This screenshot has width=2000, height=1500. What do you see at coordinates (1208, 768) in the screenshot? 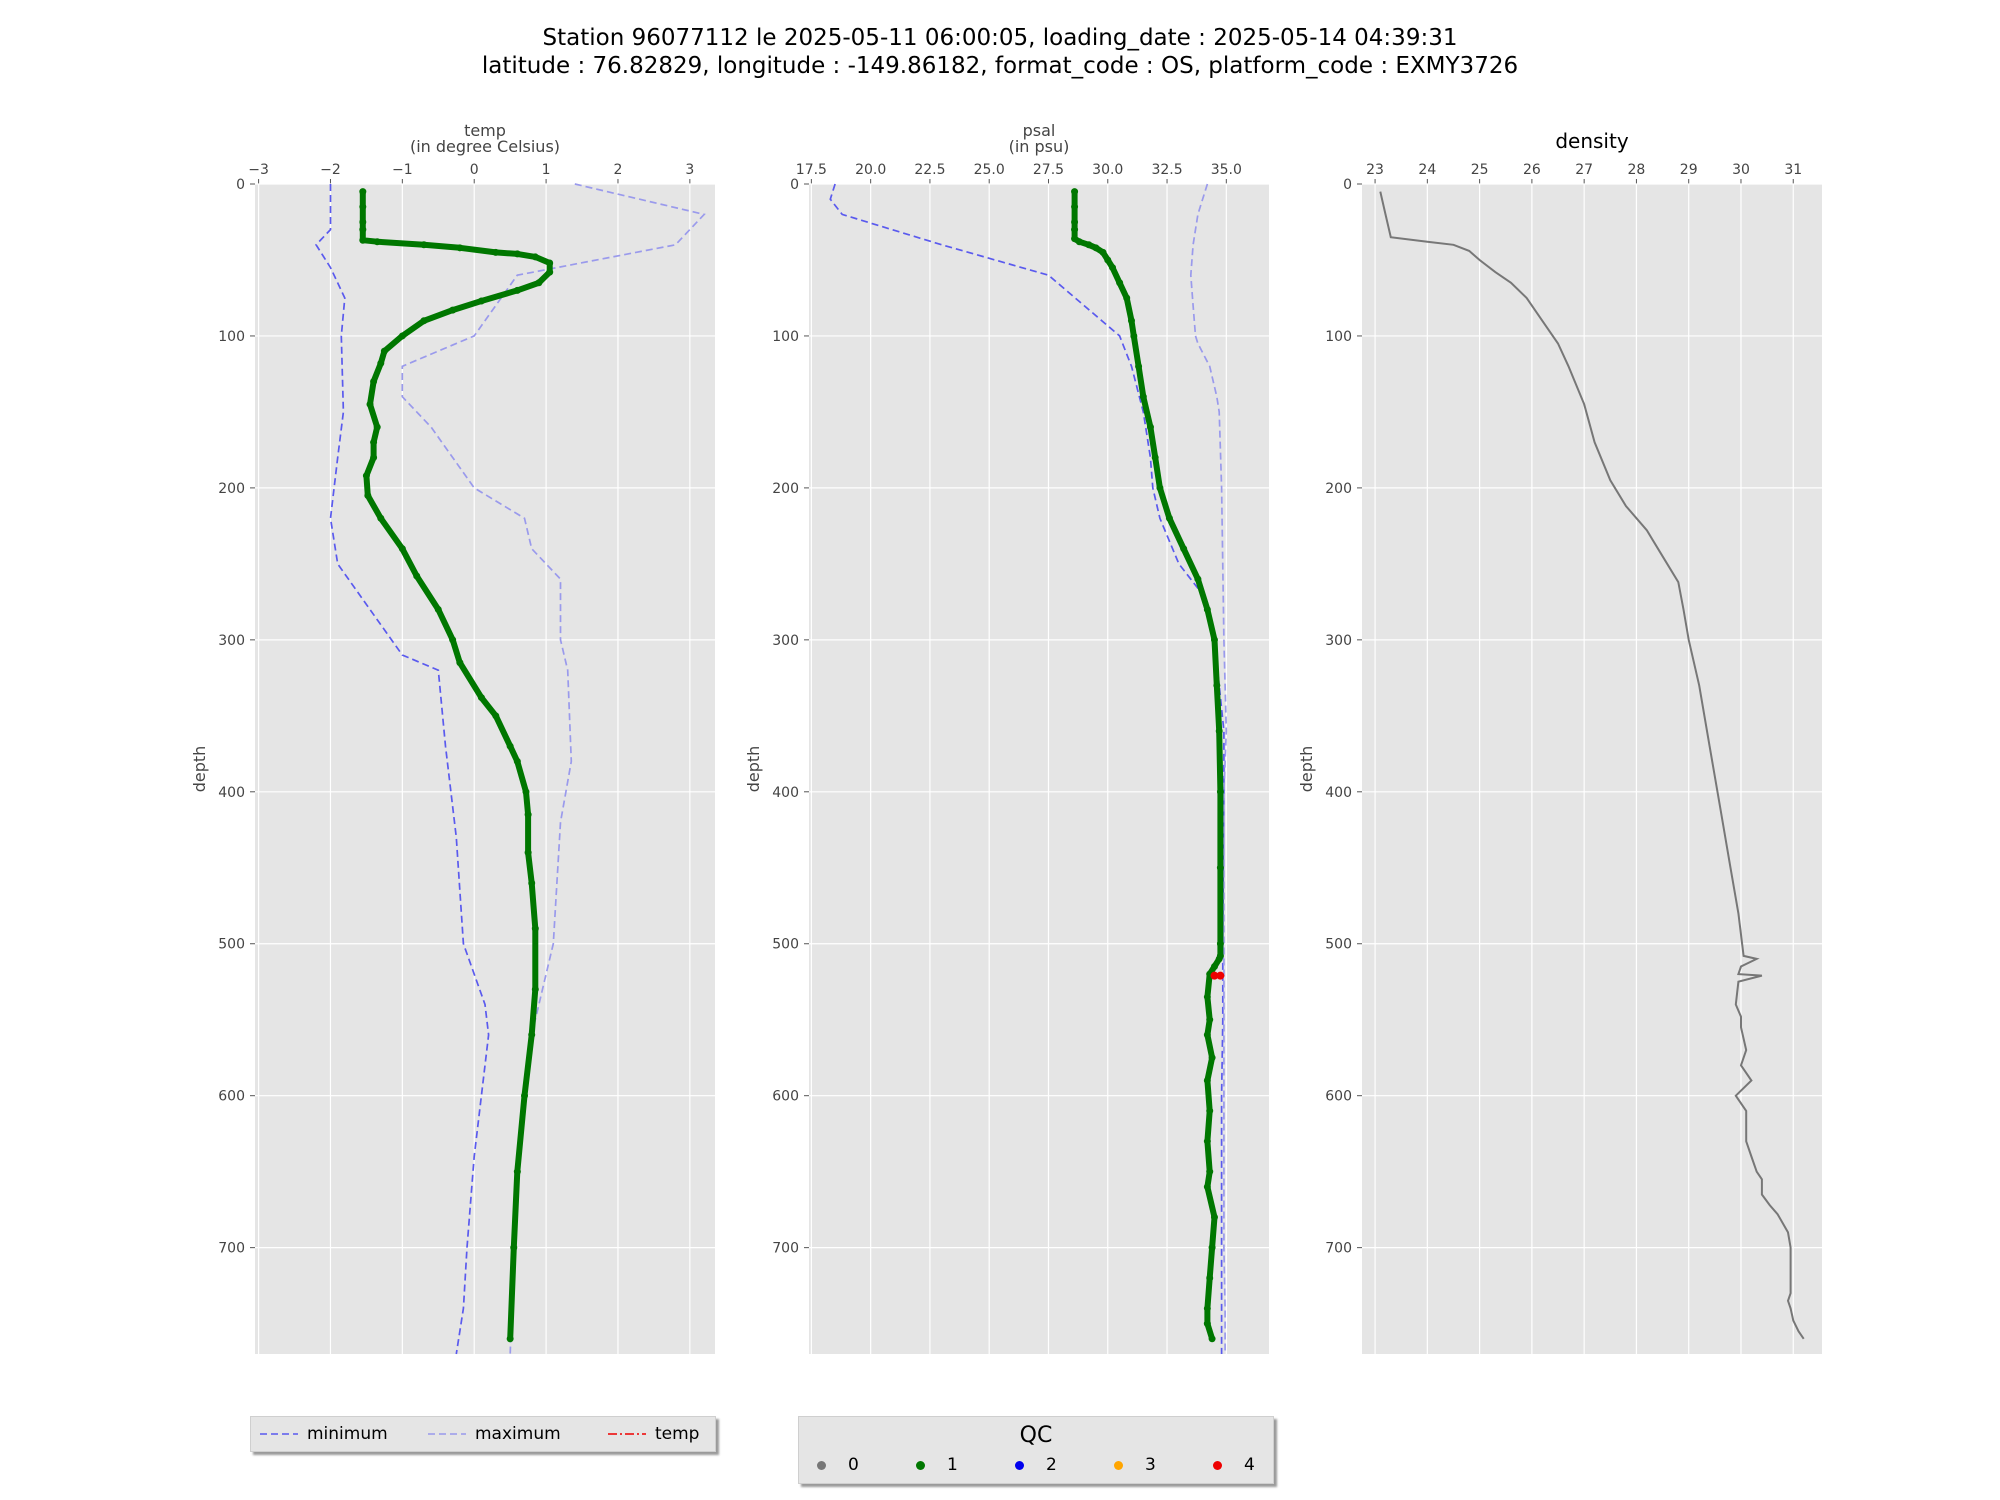
I see `psal-series-maximum` at bounding box center [1208, 768].